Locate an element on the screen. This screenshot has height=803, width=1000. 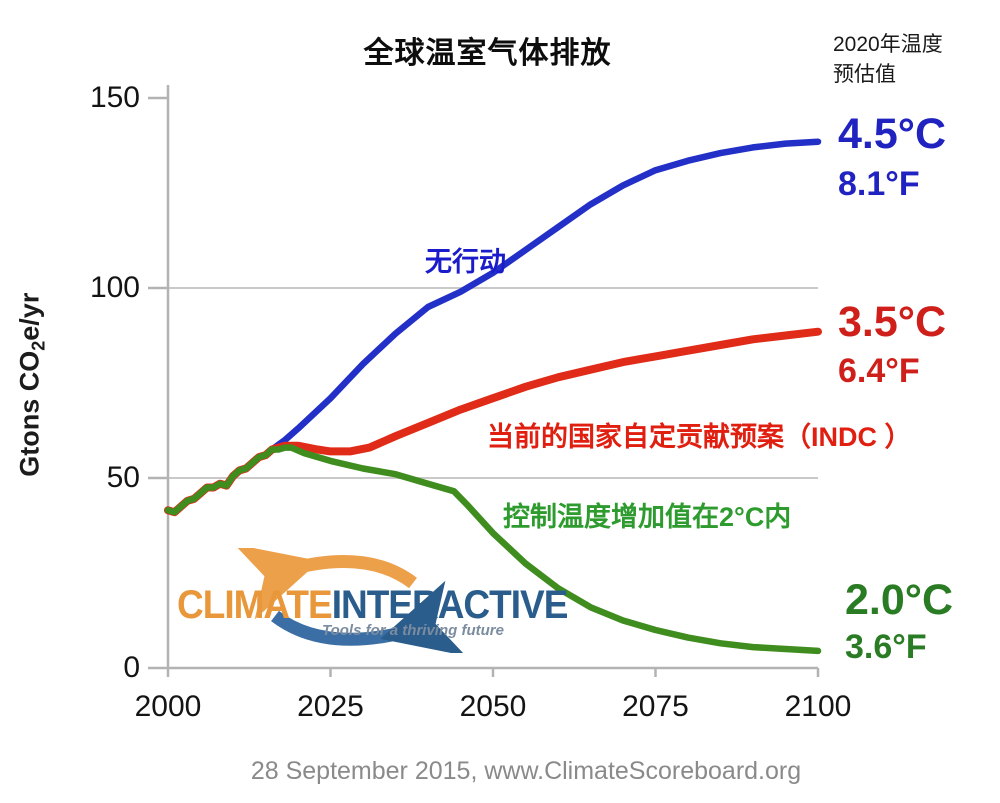
temp-label-blue-fahrenheit: 8.1°F is located at coordinates (879, 184).